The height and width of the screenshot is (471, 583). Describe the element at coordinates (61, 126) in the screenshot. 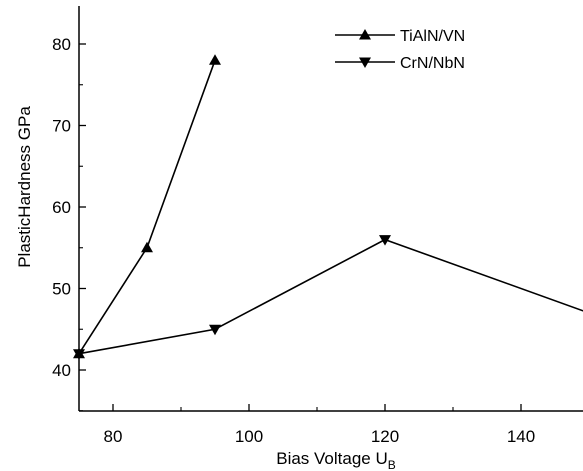

I see `y-tick-label-70: 70` at that location.